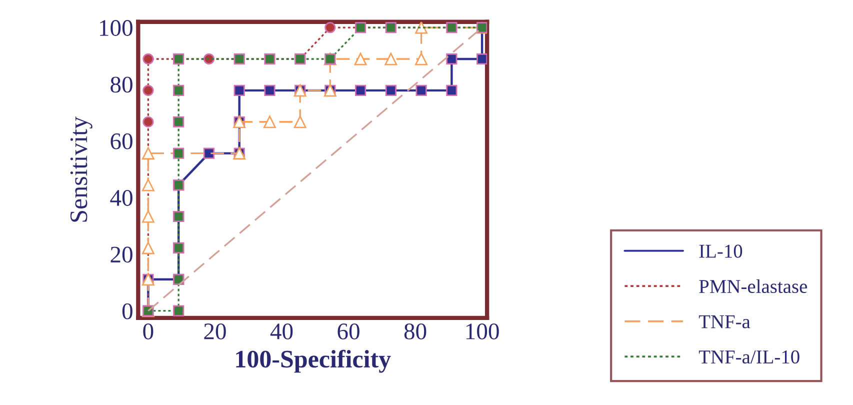 The image size is (853, 405). Describe the element at coordinates (121, 84) in the screenshot. I see `y-tick-label: 80` at that location.